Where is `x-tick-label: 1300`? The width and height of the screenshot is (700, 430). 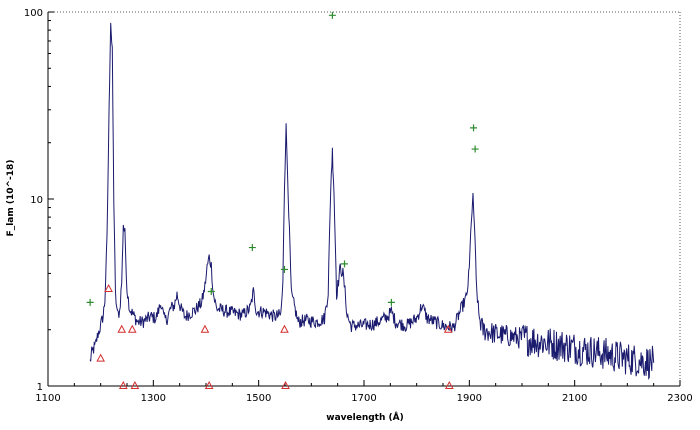
x-tick-label: 1300 is located at coordinates (153, 398).